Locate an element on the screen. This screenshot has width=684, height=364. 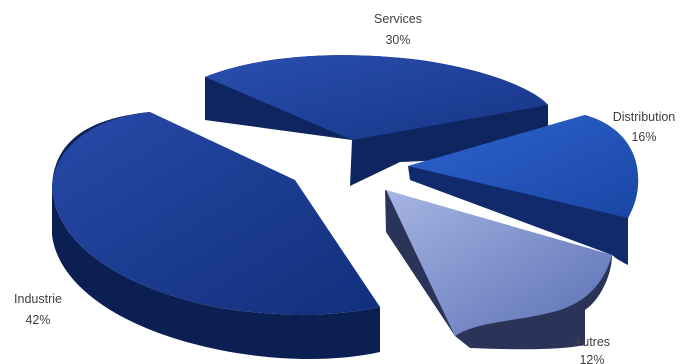
label-autres-name: Autres is located at coordinates (592, 342).